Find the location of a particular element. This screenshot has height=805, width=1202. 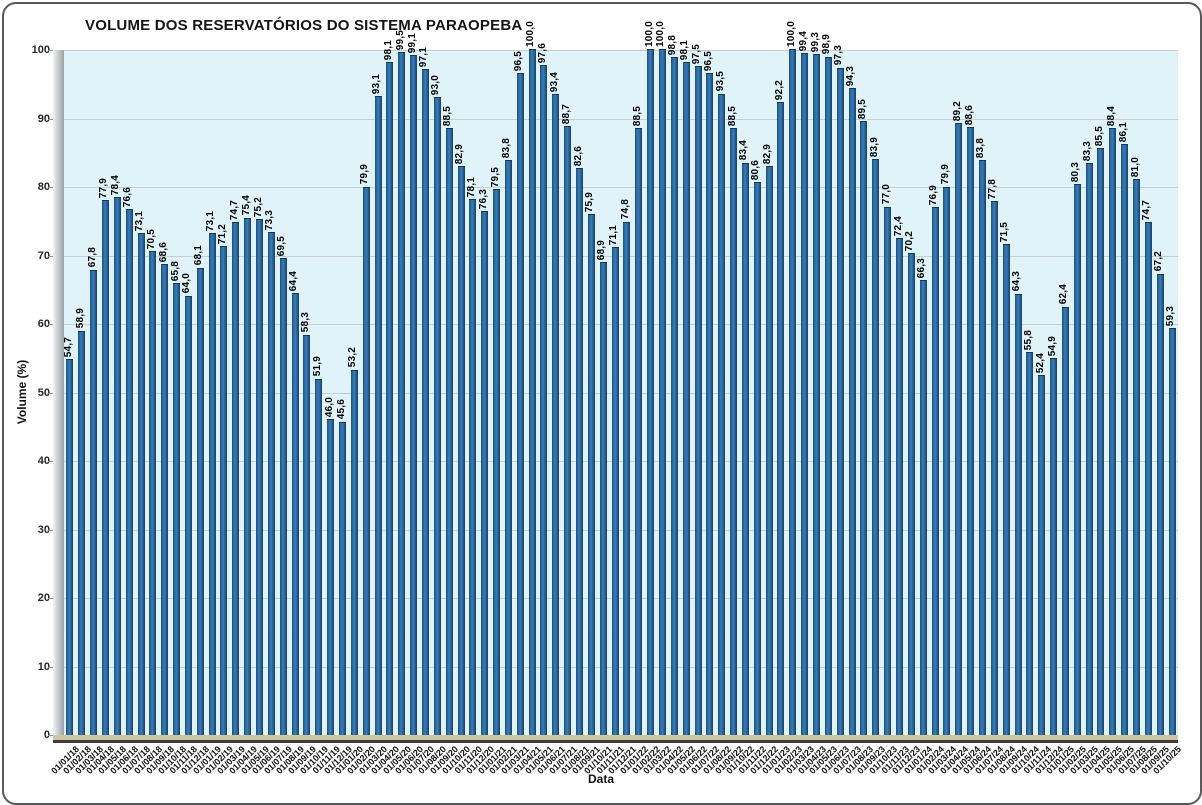

bar-01/01/22 is located at coordinates (639, 431).